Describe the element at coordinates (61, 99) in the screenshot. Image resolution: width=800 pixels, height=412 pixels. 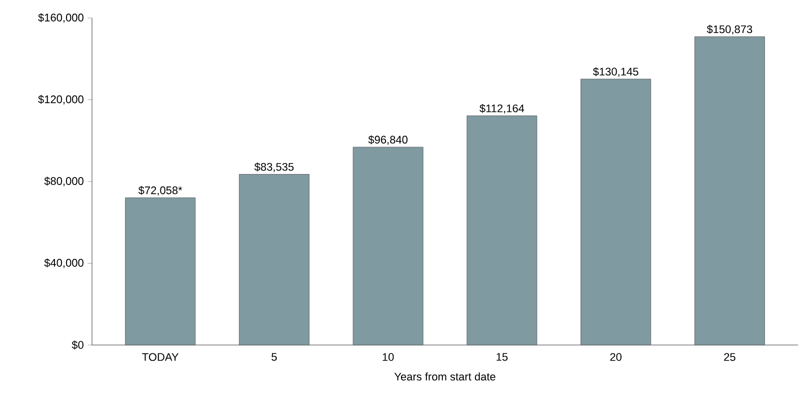
I see `y-tick-label: $120,000` at that location.